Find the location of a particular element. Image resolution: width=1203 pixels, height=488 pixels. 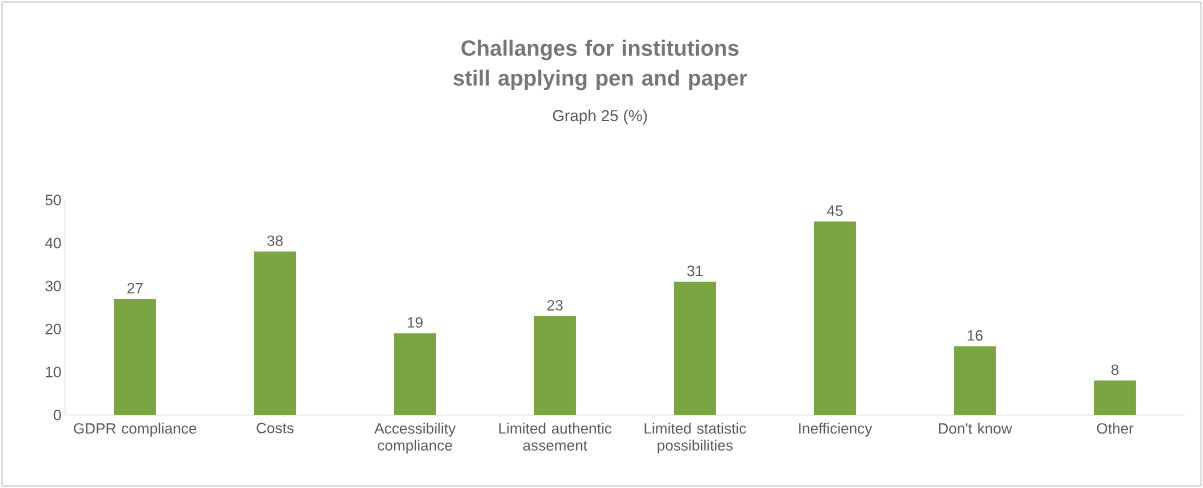

data-label: 27 is located at coordinates (135, 288).